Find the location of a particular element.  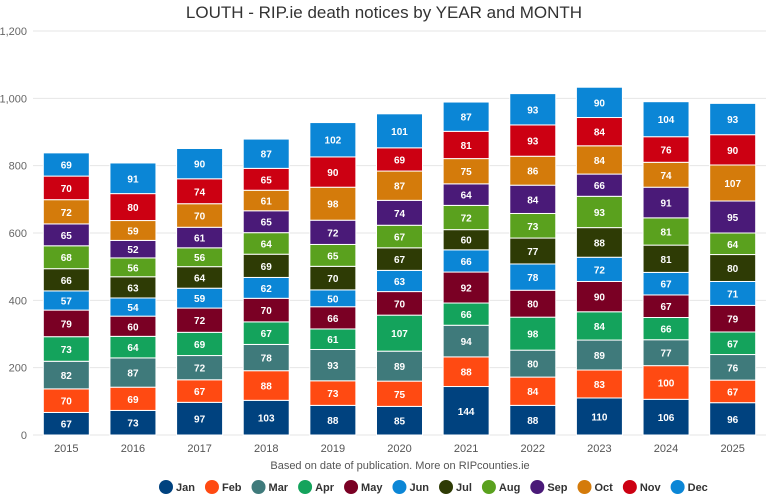

data-label: 59 is located at coordinates (200, 299).